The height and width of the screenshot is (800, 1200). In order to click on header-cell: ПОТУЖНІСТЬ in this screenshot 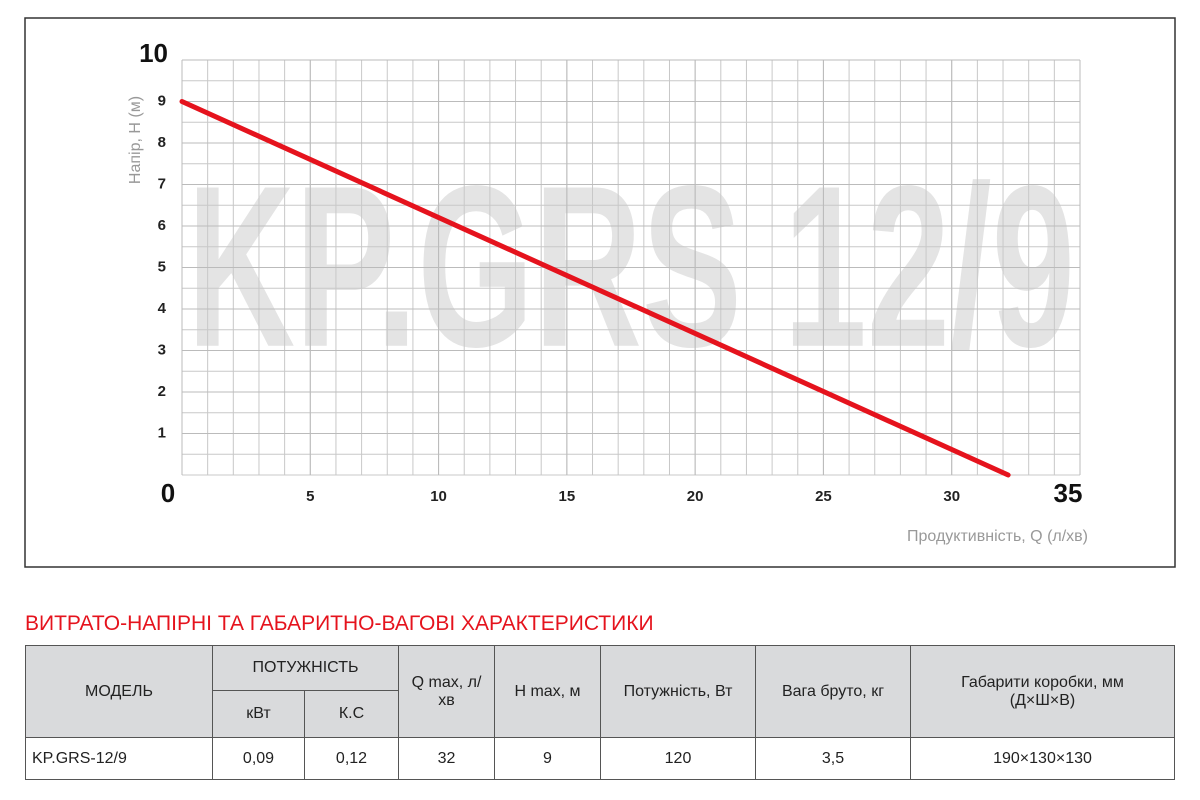, I will do `click(305, 668)`.